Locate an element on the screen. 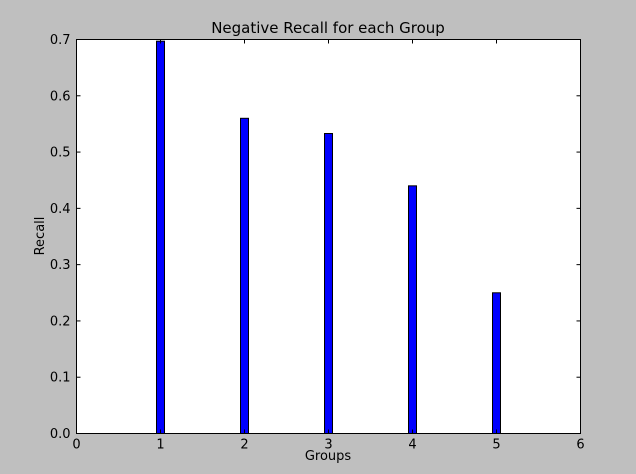 The height and width of the screenshot is (474, 636). x-tick-label: 0 is located at coordinates (76, 445).